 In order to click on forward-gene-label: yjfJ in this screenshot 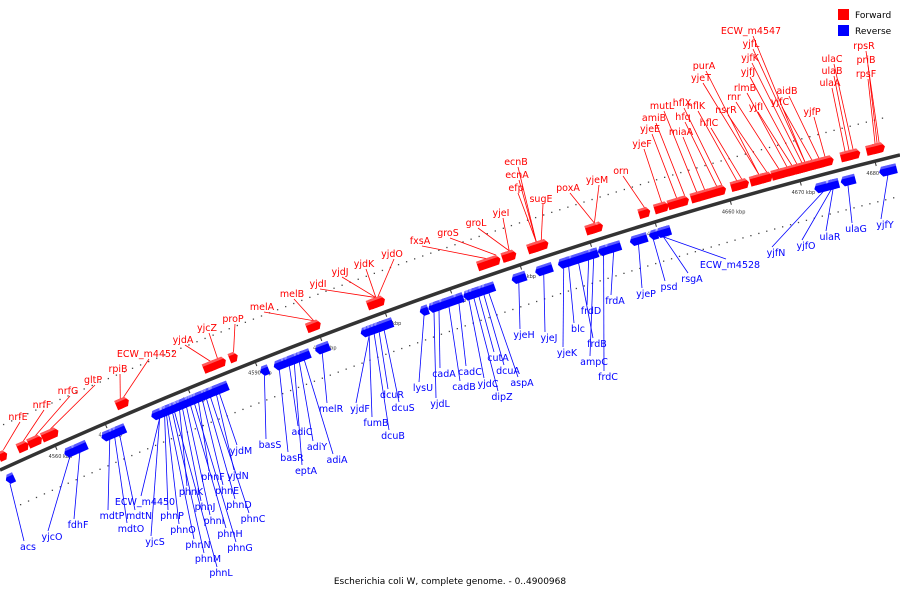, I will do `click(748, 72)`.